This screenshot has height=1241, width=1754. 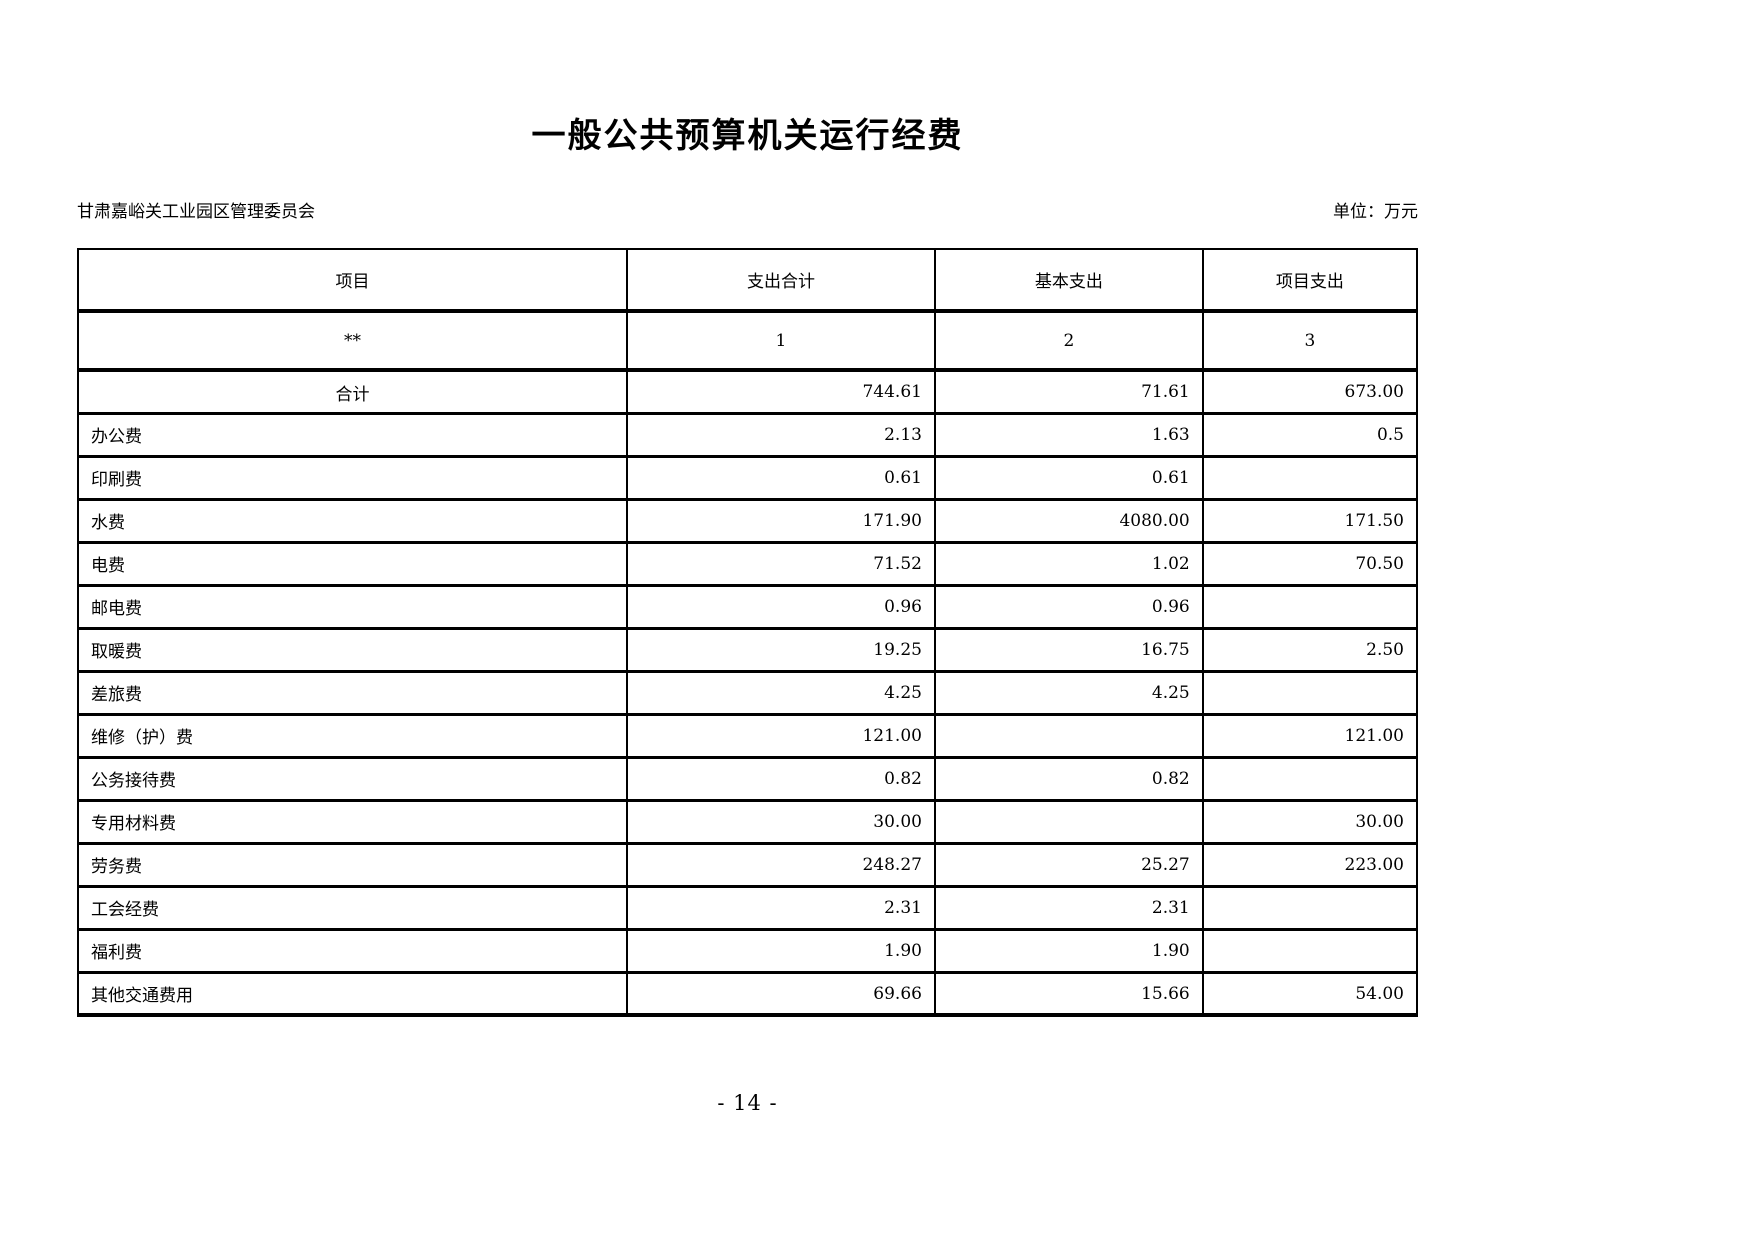 What do you see at coordinates (780, 606) in the screenshot?
I see `total-value-cell: 0.96` at bounding box center [780, 606].